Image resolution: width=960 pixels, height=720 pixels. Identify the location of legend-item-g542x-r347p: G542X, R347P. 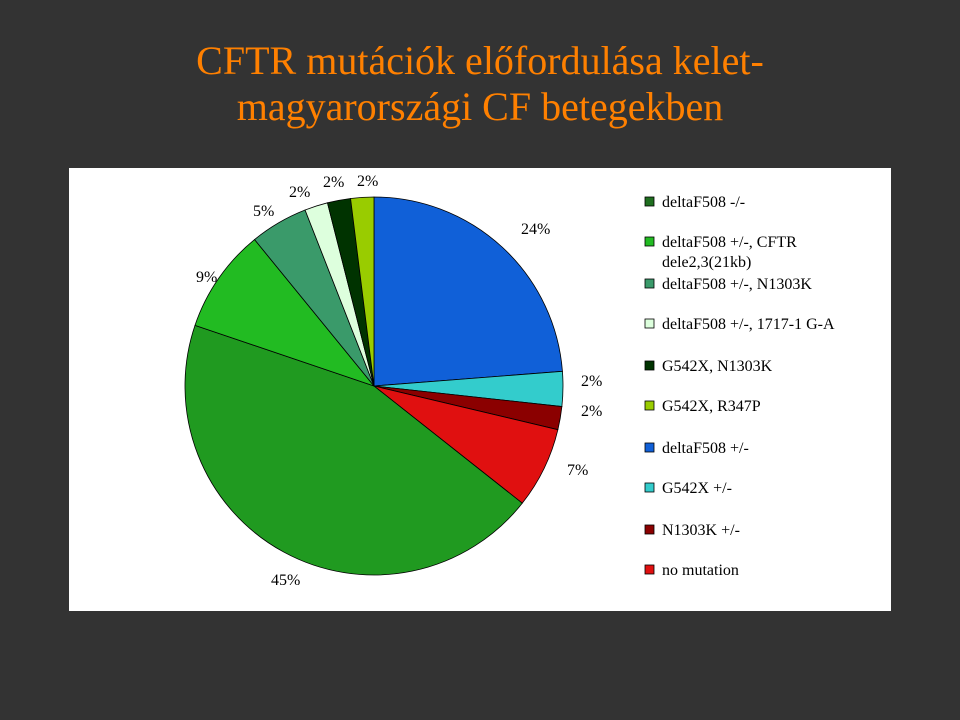
(702, 406).